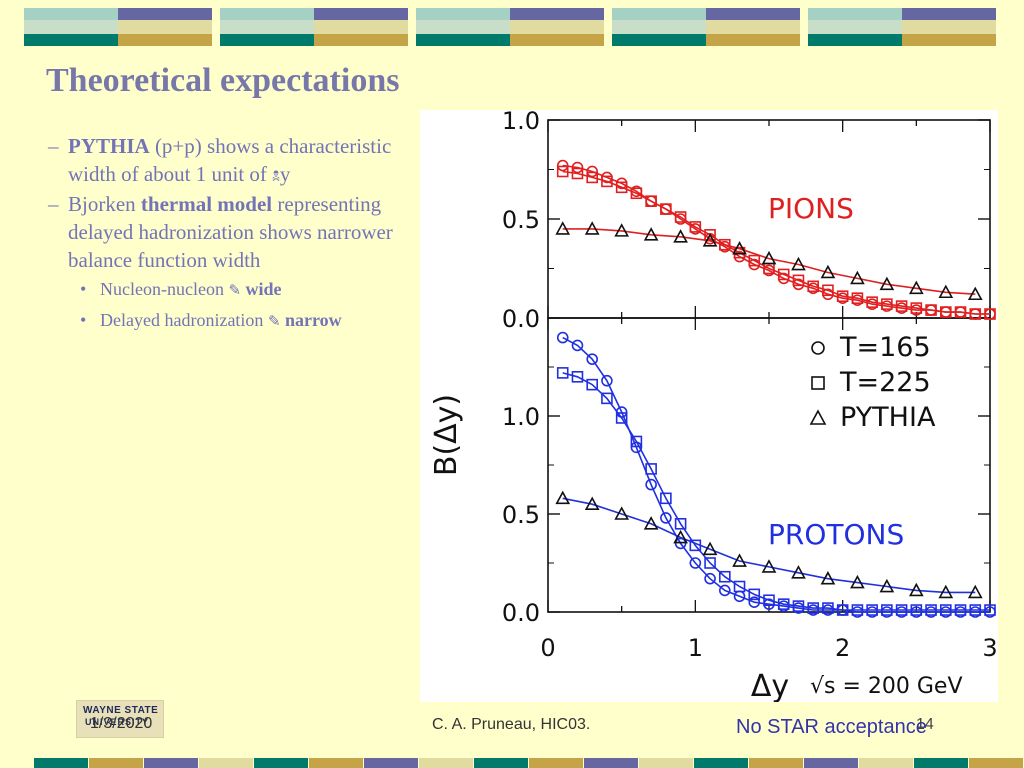 This screenshot has height=768, width=1024. Describe the element at coordinates (842, 648) in the screenshot. I see `x-tick-label: 2` at that location.